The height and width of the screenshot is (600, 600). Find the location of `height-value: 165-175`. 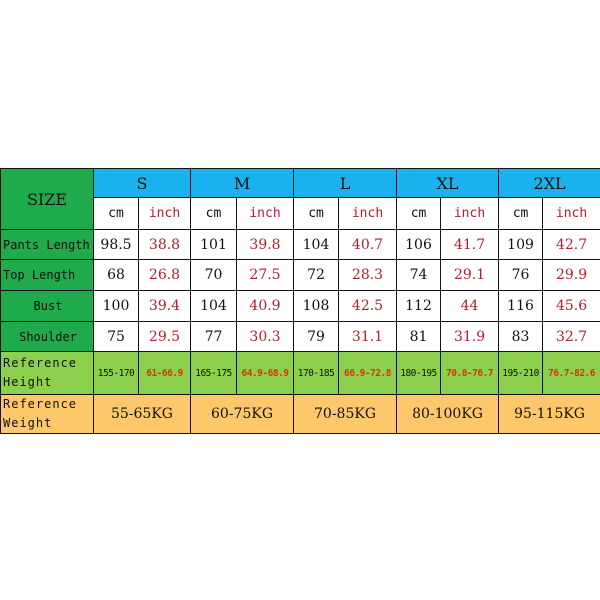

height-value: 165-175 is located at coordinates (213, 373).